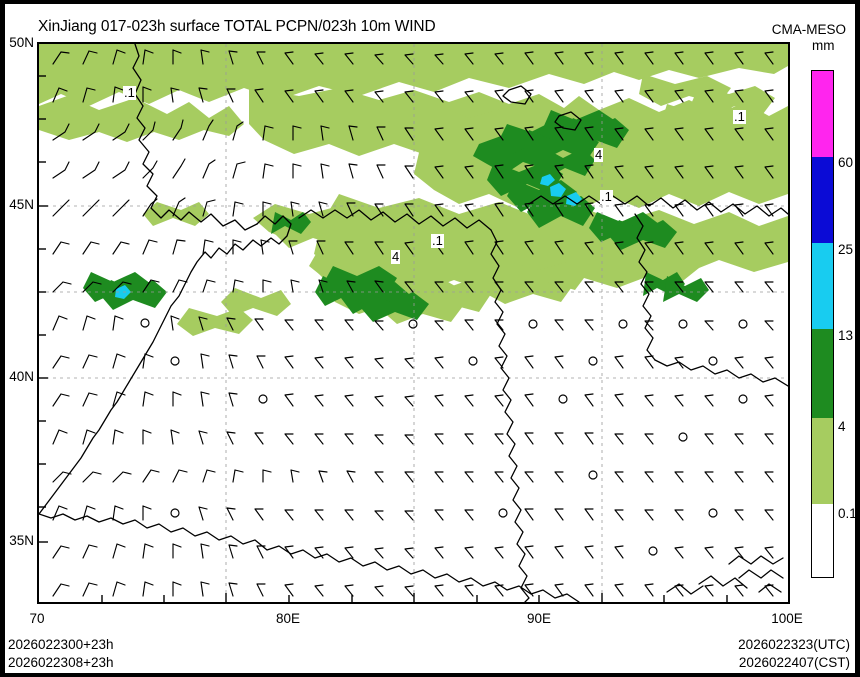 This screenshot has height=677, width=860. What do you see at coordinates (842, 426) in the screenshot?
I see `colorbar-tick-4: 4` at bounding box center [842, 426].